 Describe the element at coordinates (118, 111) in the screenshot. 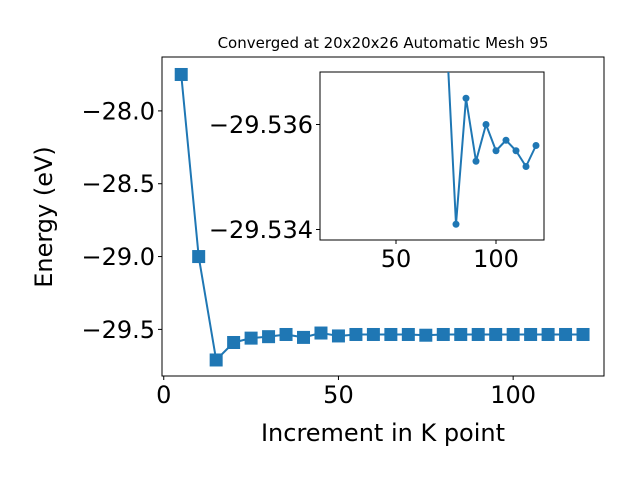

I see `main-y-tick-label: −28.0` at that location.